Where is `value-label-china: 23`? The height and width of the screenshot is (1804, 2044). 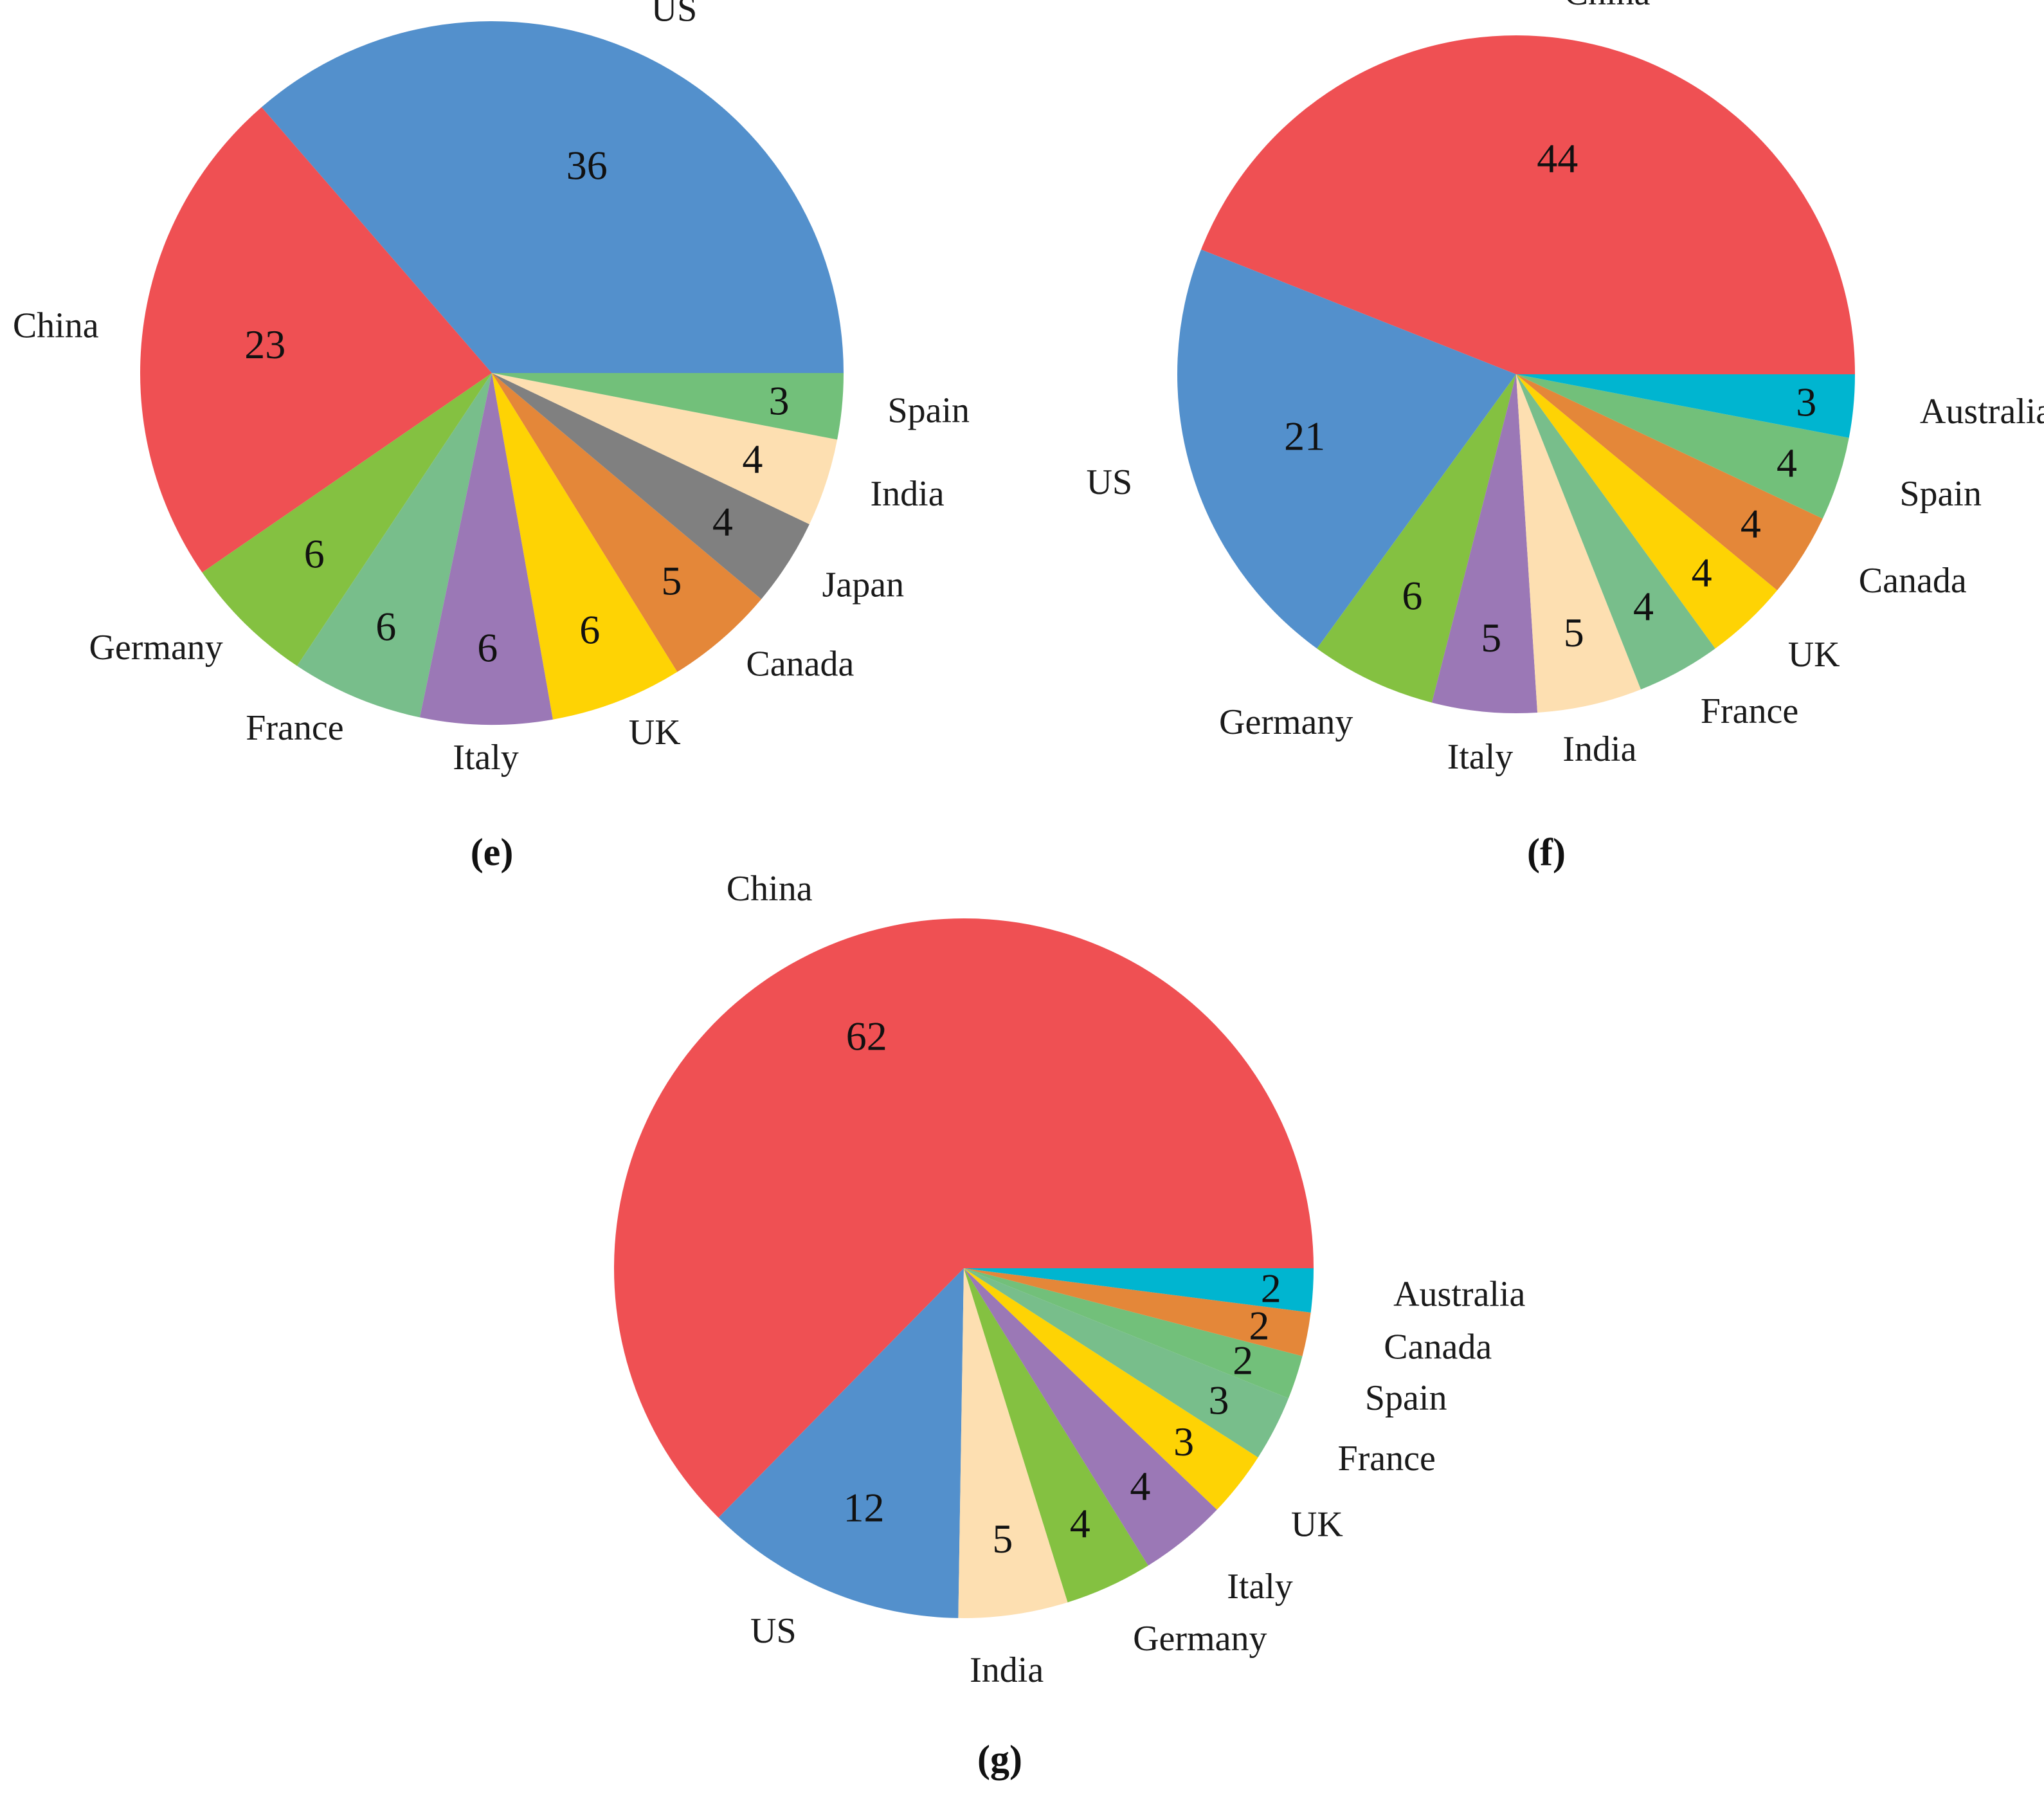
value-label-china: 23 is located at coordinates (264, 344).